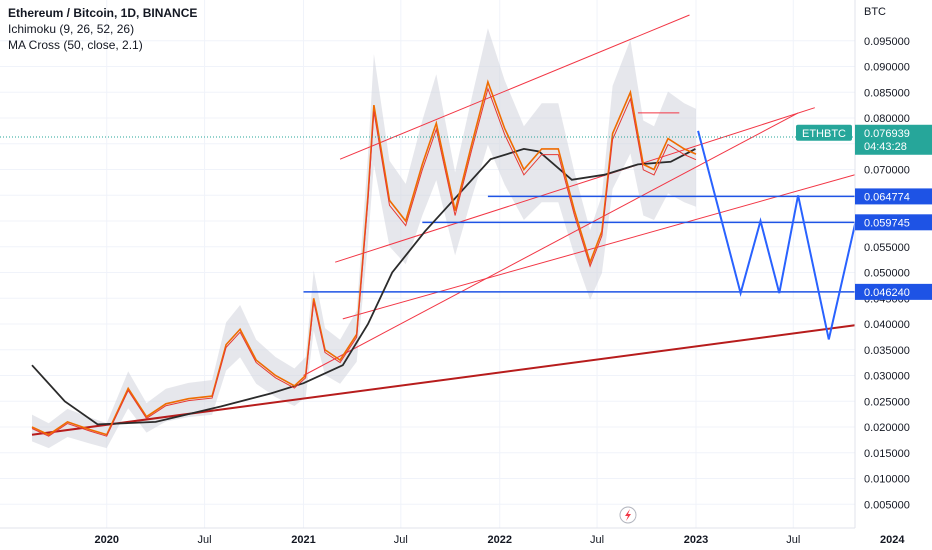 The width and height of the screenshot is (932, 550). I want to click on lightning-icon, so click(628, 515).